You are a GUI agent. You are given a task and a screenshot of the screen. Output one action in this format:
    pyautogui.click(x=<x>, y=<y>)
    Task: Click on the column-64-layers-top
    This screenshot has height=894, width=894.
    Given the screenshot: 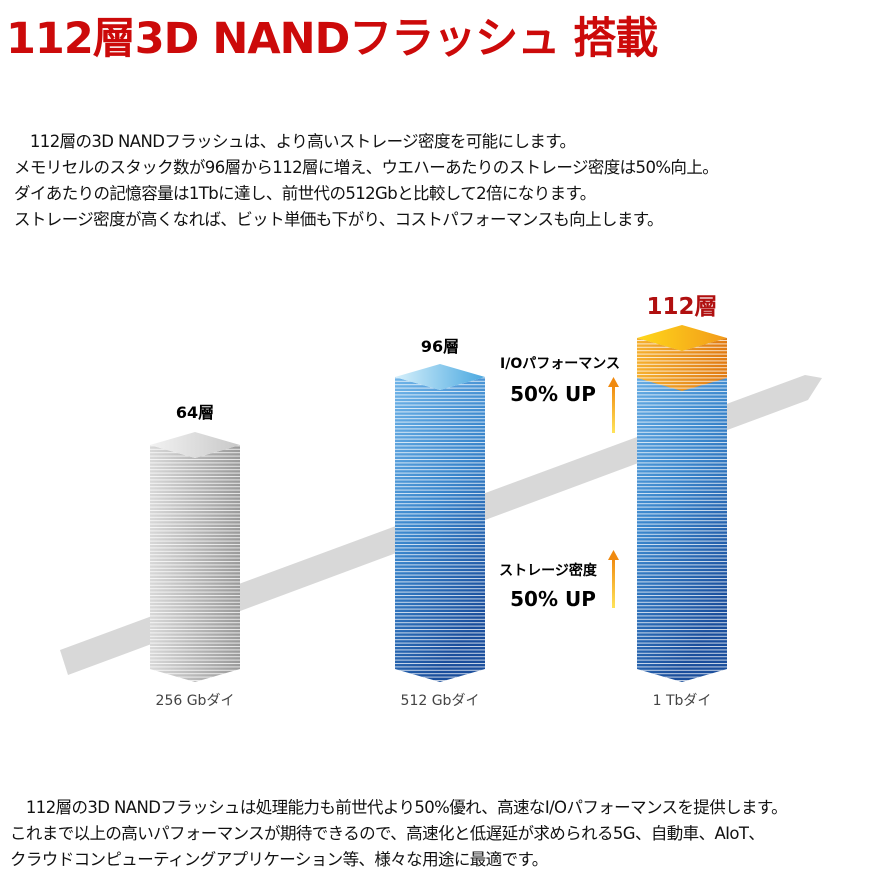 What is the action you would take?
    pyautogui.click(x=195, y=445)
    